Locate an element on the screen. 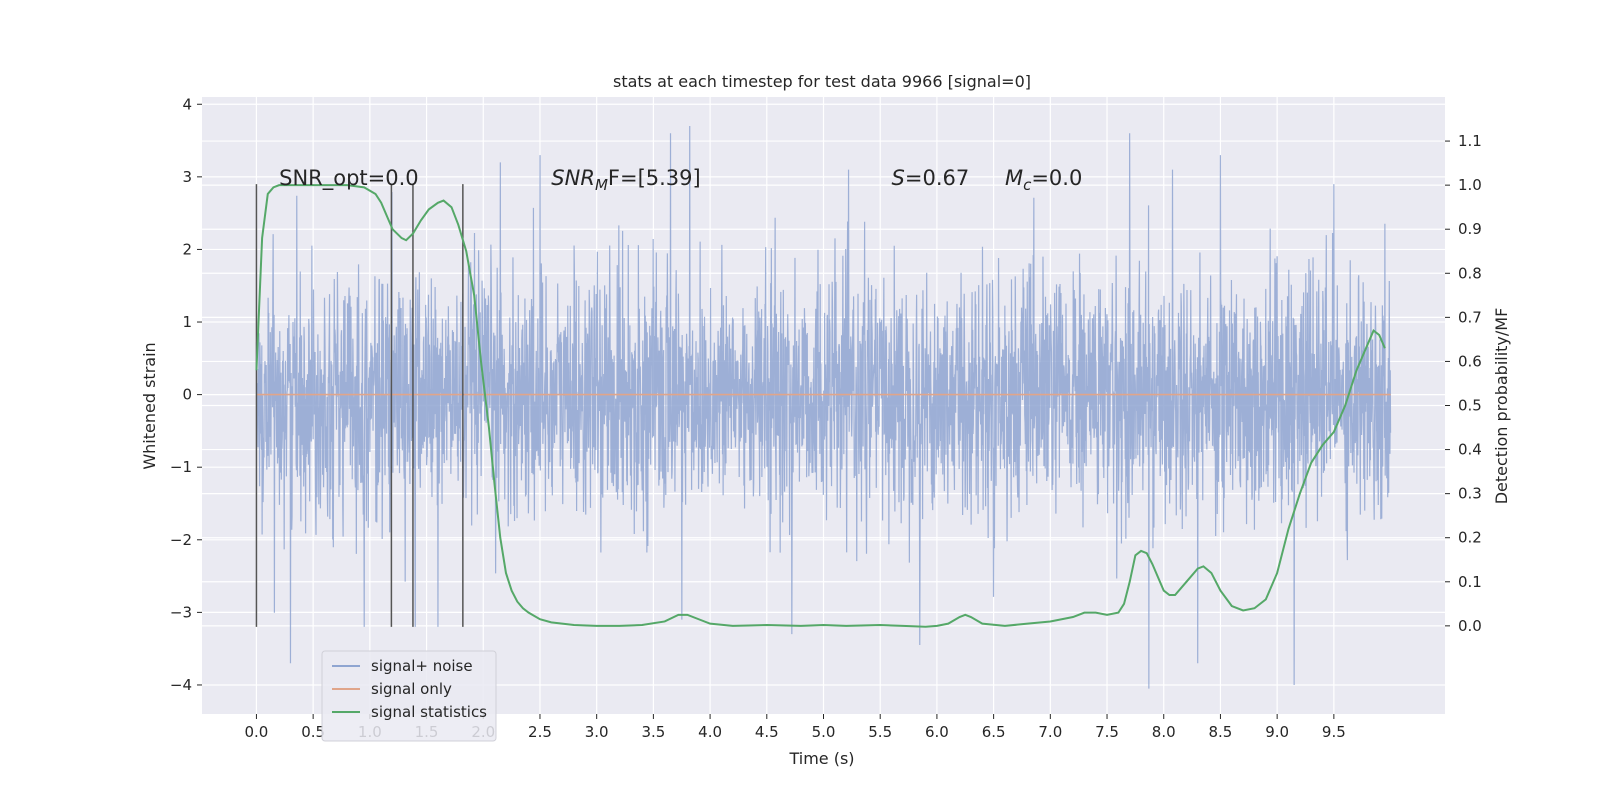 The height and width of the screenshot is (800, 1600). y-left-tick-label: −3 is located at coordinates (181, 612).